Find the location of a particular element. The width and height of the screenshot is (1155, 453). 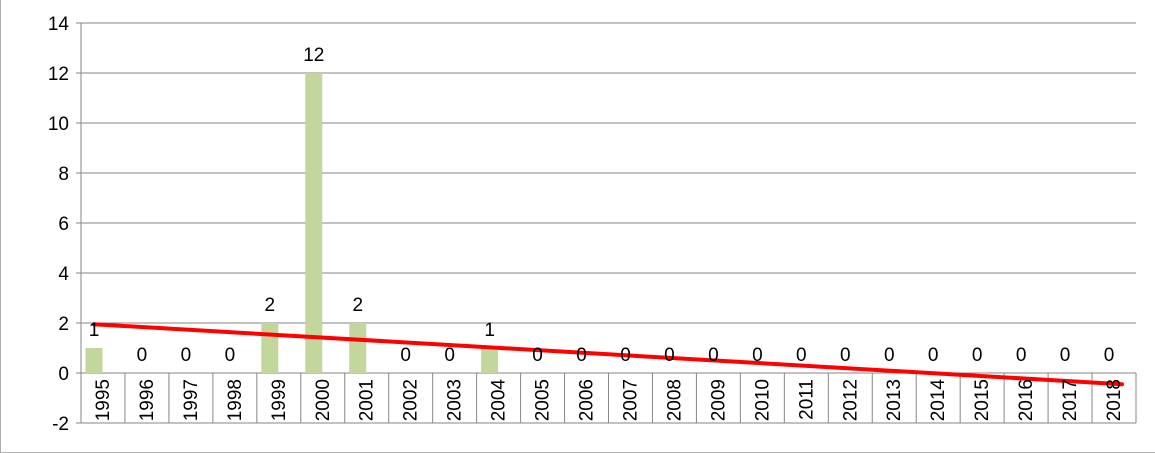

y-tick-labels: -2 0 2 4 6 8 10 12 14 is located at coordinates (59, 224).